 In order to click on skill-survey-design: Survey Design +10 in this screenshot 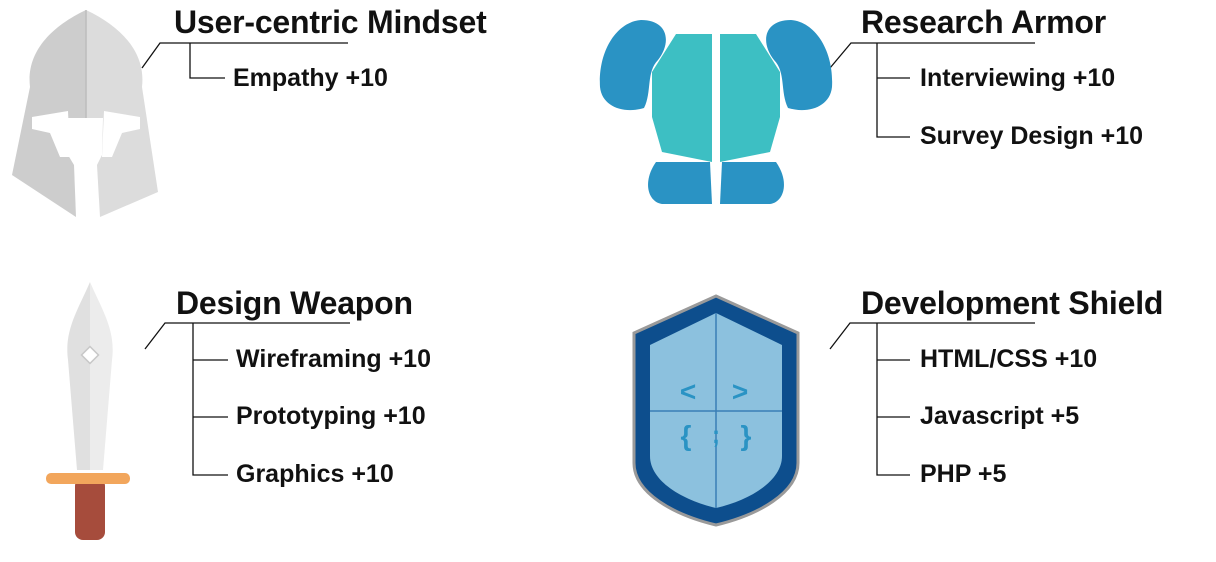, I will do `click(1032, 136)`.